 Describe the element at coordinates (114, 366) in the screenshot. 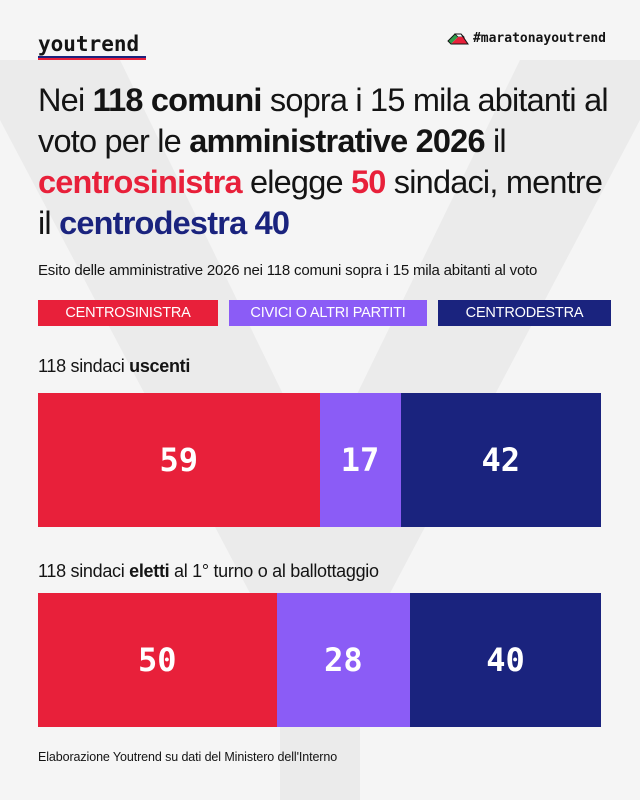

I see `section-label-uscenti: 118 sindaci uscenti` at that location.